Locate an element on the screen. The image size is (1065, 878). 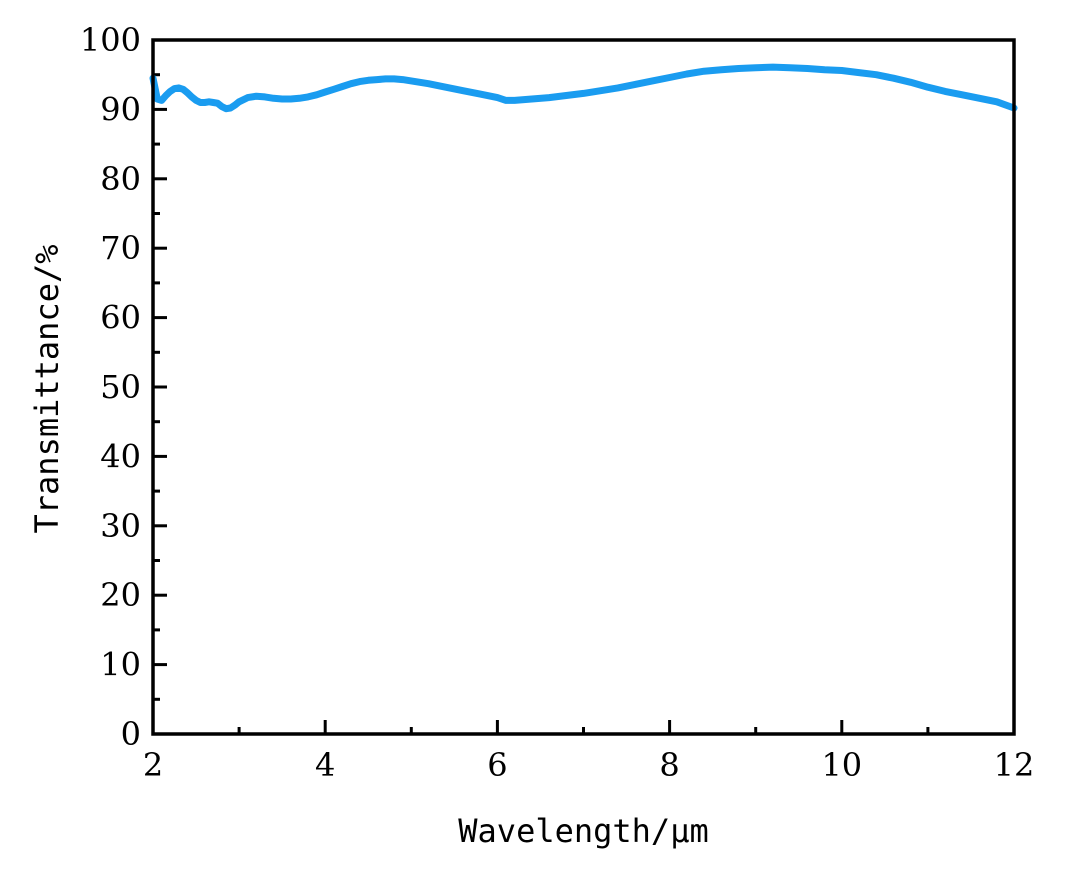
series-layer is located at coordinates (583, 88).